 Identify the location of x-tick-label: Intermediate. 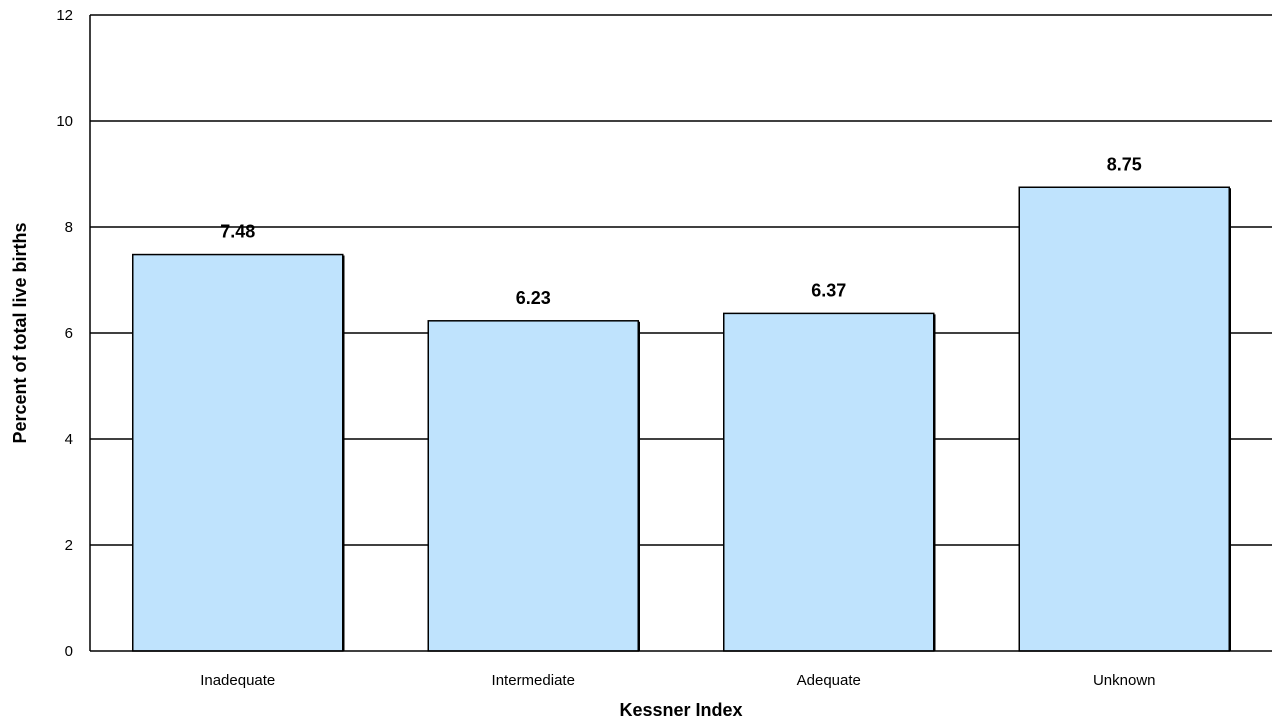
(533, 680).